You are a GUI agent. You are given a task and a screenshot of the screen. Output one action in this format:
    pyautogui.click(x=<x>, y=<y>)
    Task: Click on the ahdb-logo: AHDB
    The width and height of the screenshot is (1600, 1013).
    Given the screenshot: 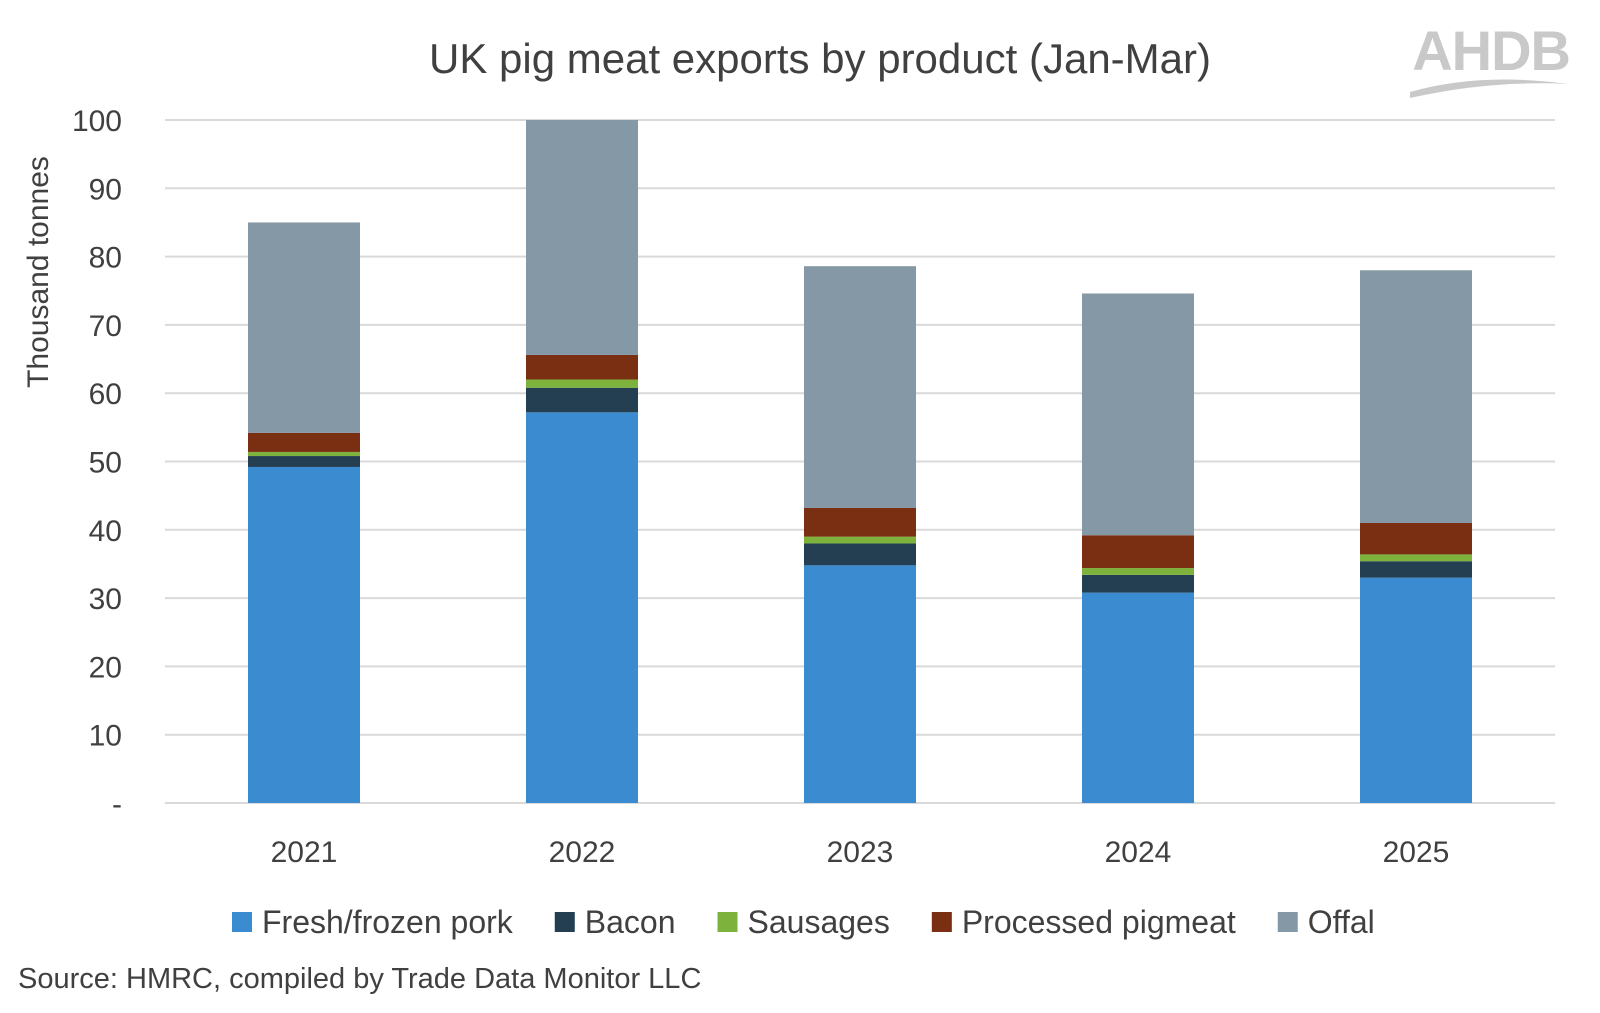 What is the action you would take?
    pyautogui.click(x=1490, y=58)
    